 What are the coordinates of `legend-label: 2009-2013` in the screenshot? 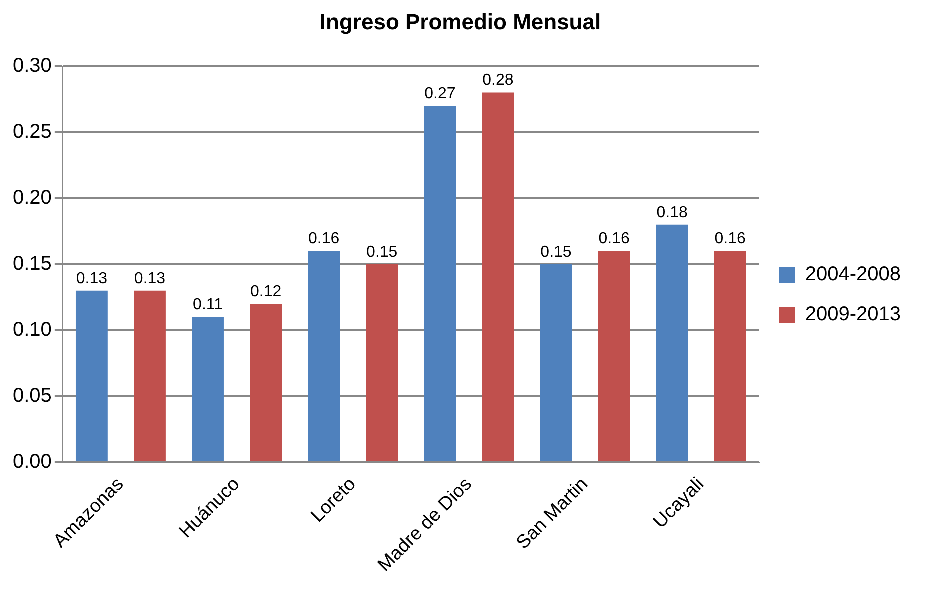 It's located at (853, 315).